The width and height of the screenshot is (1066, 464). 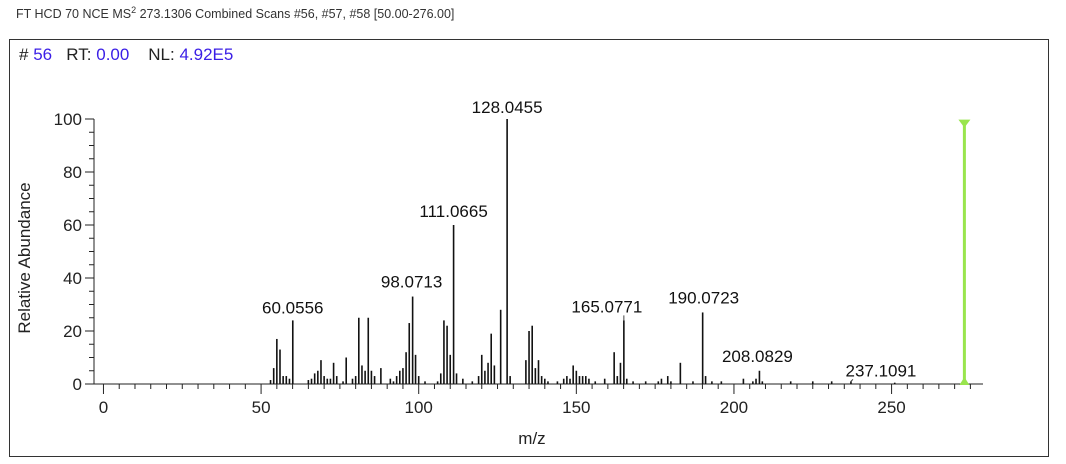 I want to click on nl-value: 4.92E5, so click(x=206, y=54).